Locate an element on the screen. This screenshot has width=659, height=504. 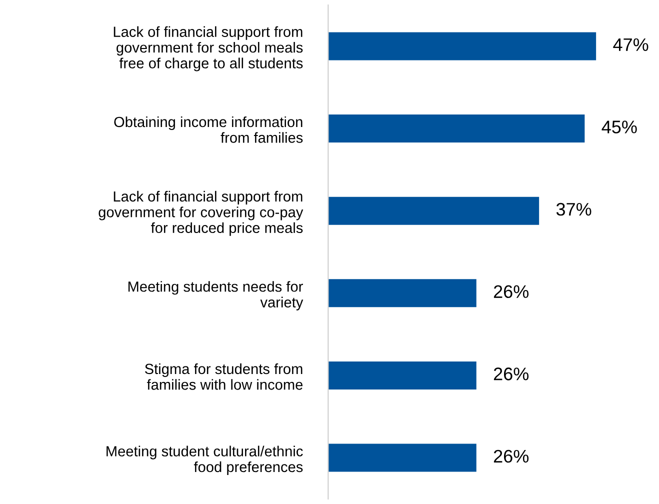
data-label: 47% is located at coordinates (630, 44).